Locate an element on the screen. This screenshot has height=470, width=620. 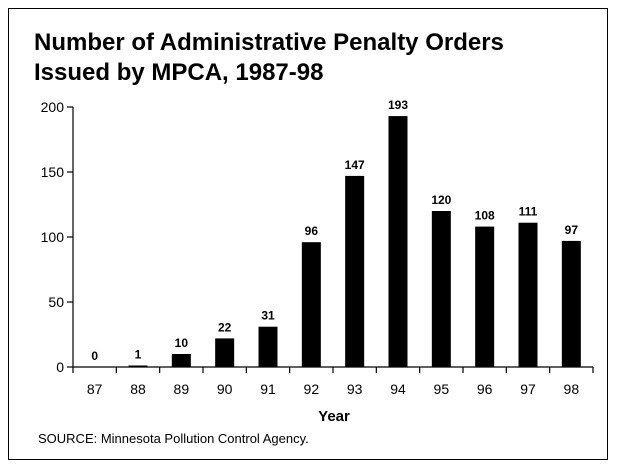
bar-value-label: 120 is located at coordinates (441, 200).